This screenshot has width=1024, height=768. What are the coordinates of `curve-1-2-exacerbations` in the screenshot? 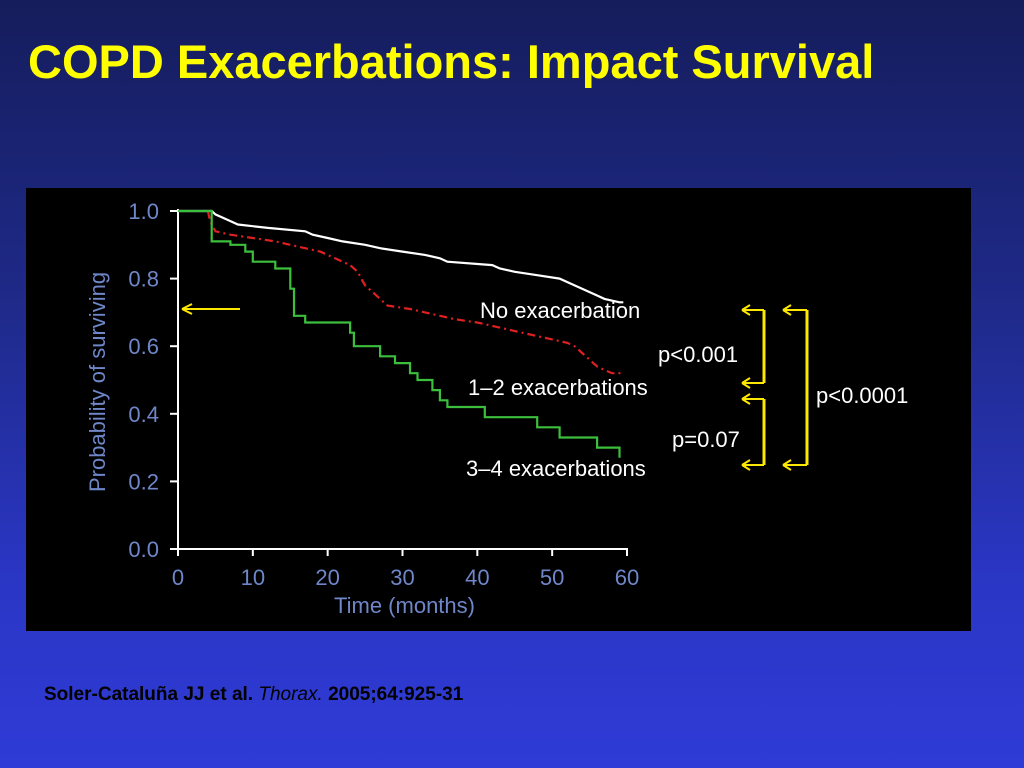 It's located at (415, 292).